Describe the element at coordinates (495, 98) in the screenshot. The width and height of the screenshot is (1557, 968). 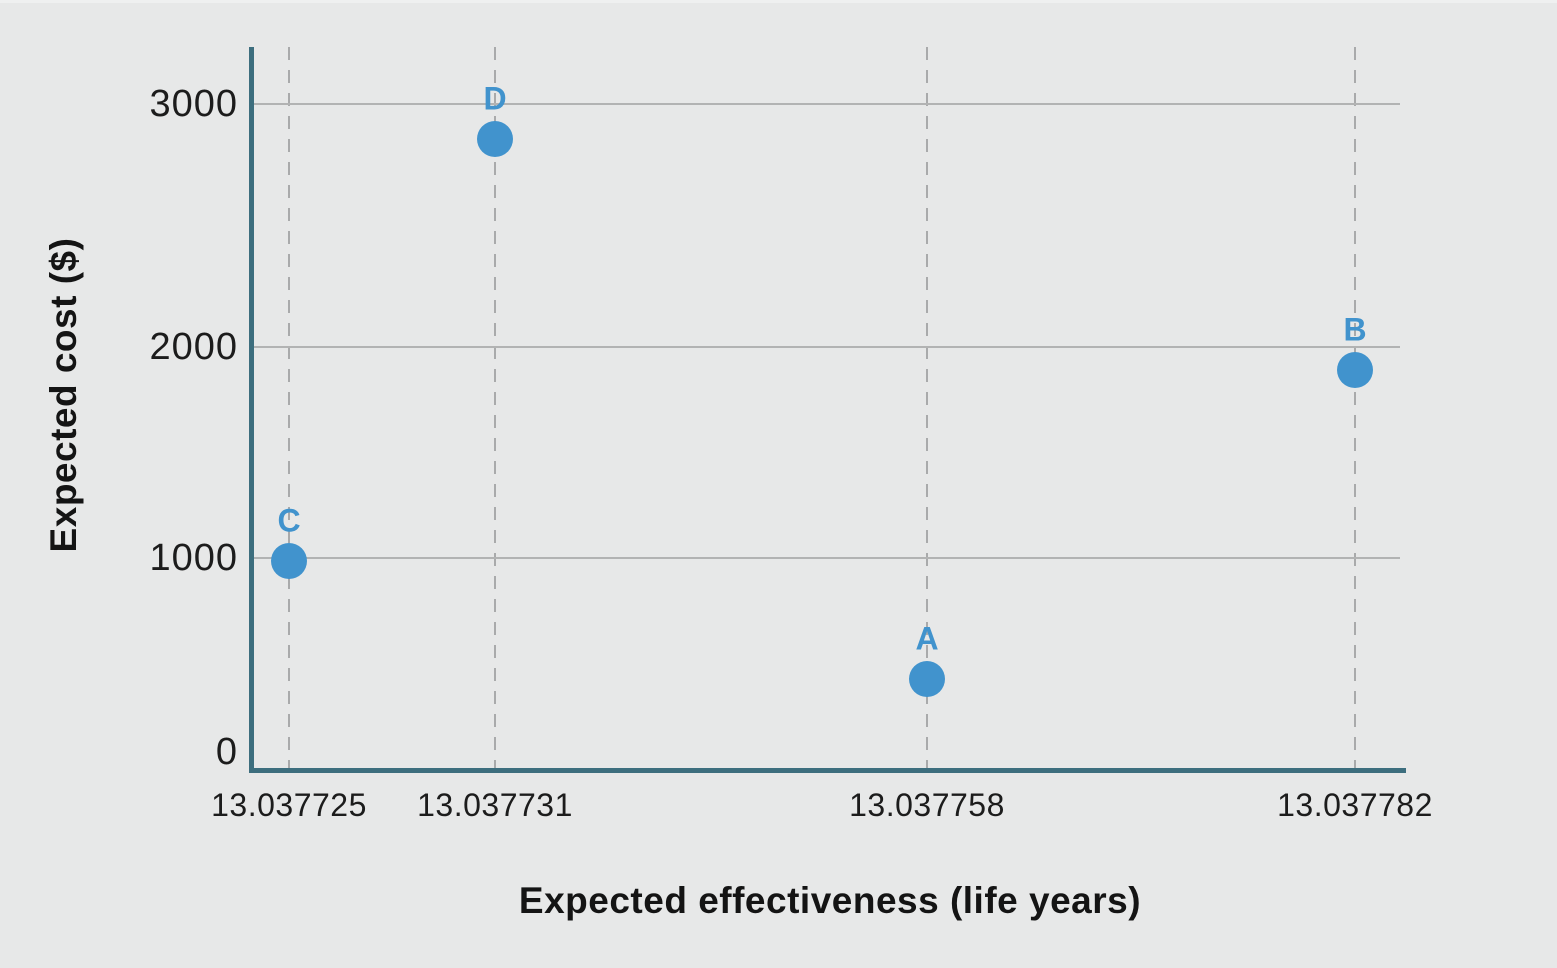
I see `point-label-D: D` at that location.